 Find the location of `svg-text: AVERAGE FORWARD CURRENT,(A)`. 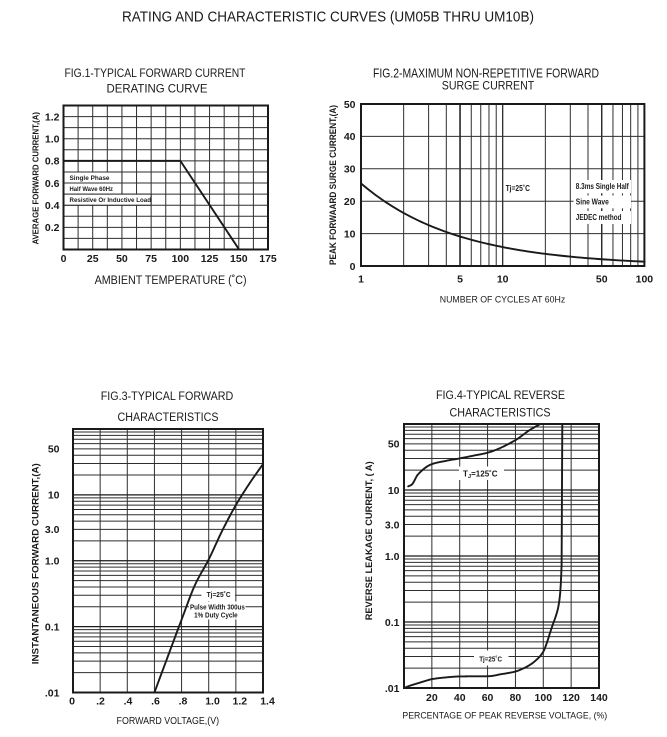

svg-text: AVERAGE FORWARD CURRENT,(A) is located at coordinates (36, 178).